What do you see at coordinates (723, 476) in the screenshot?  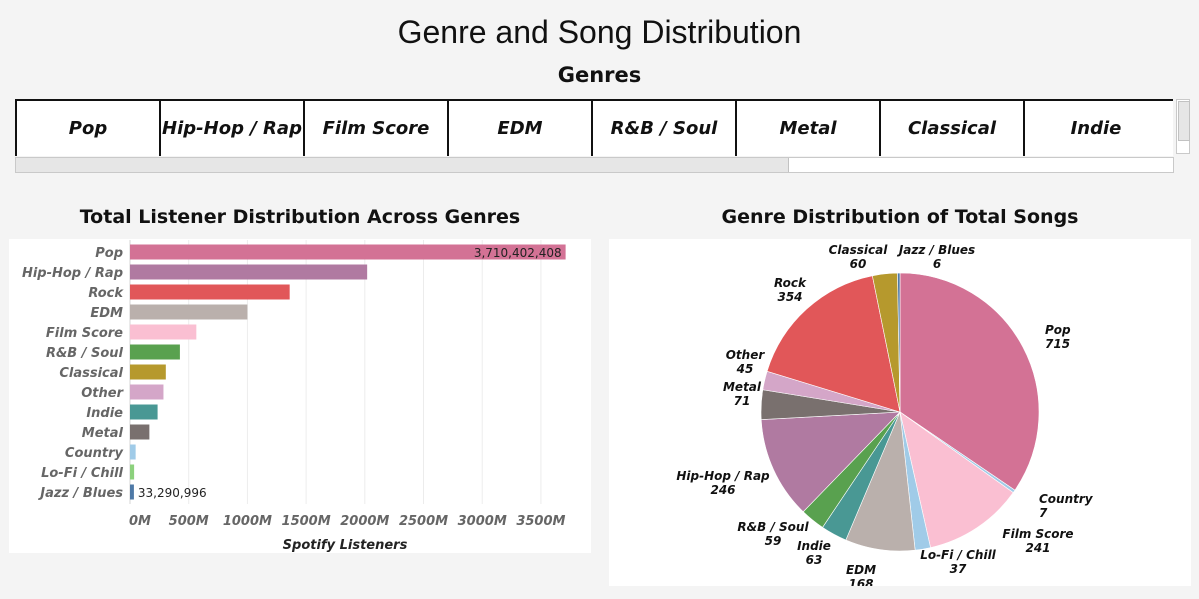 I see `pie-label-hip-hop-rap: Hip-Hop / Rap` at bounding box center [723, 476].